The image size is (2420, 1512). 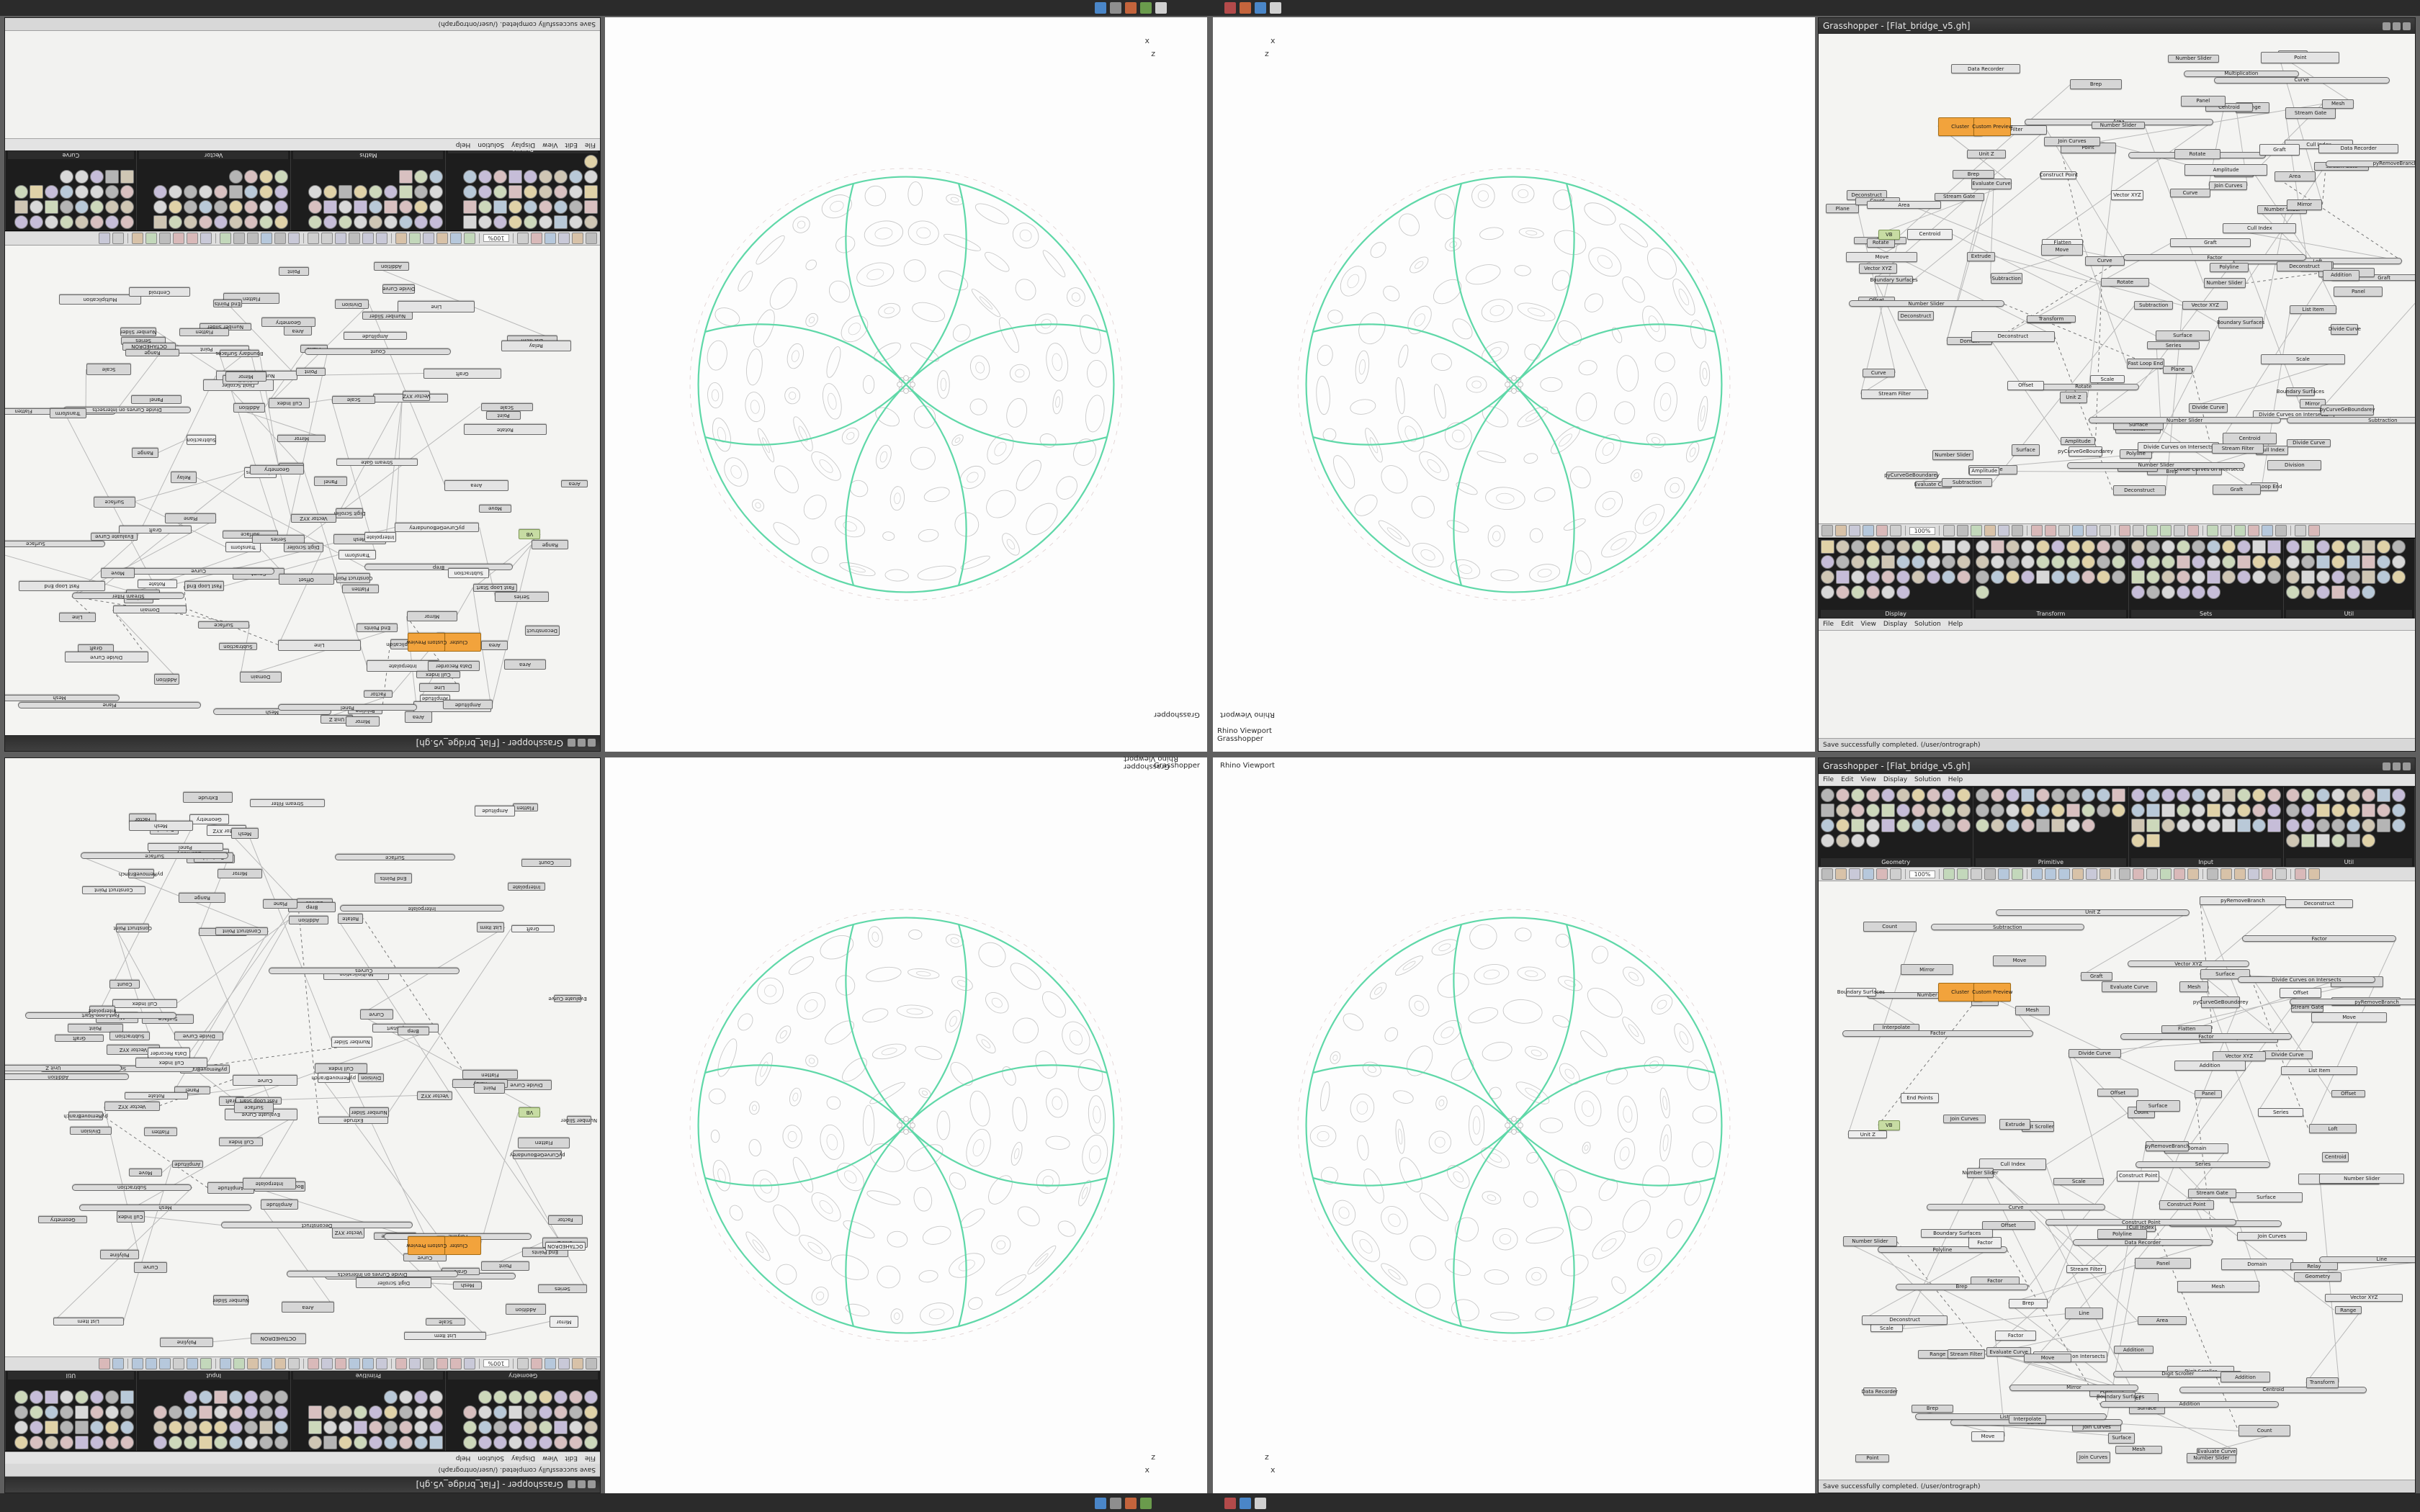 I want to click on menu-item: Help, so click(x=1955, y=624).